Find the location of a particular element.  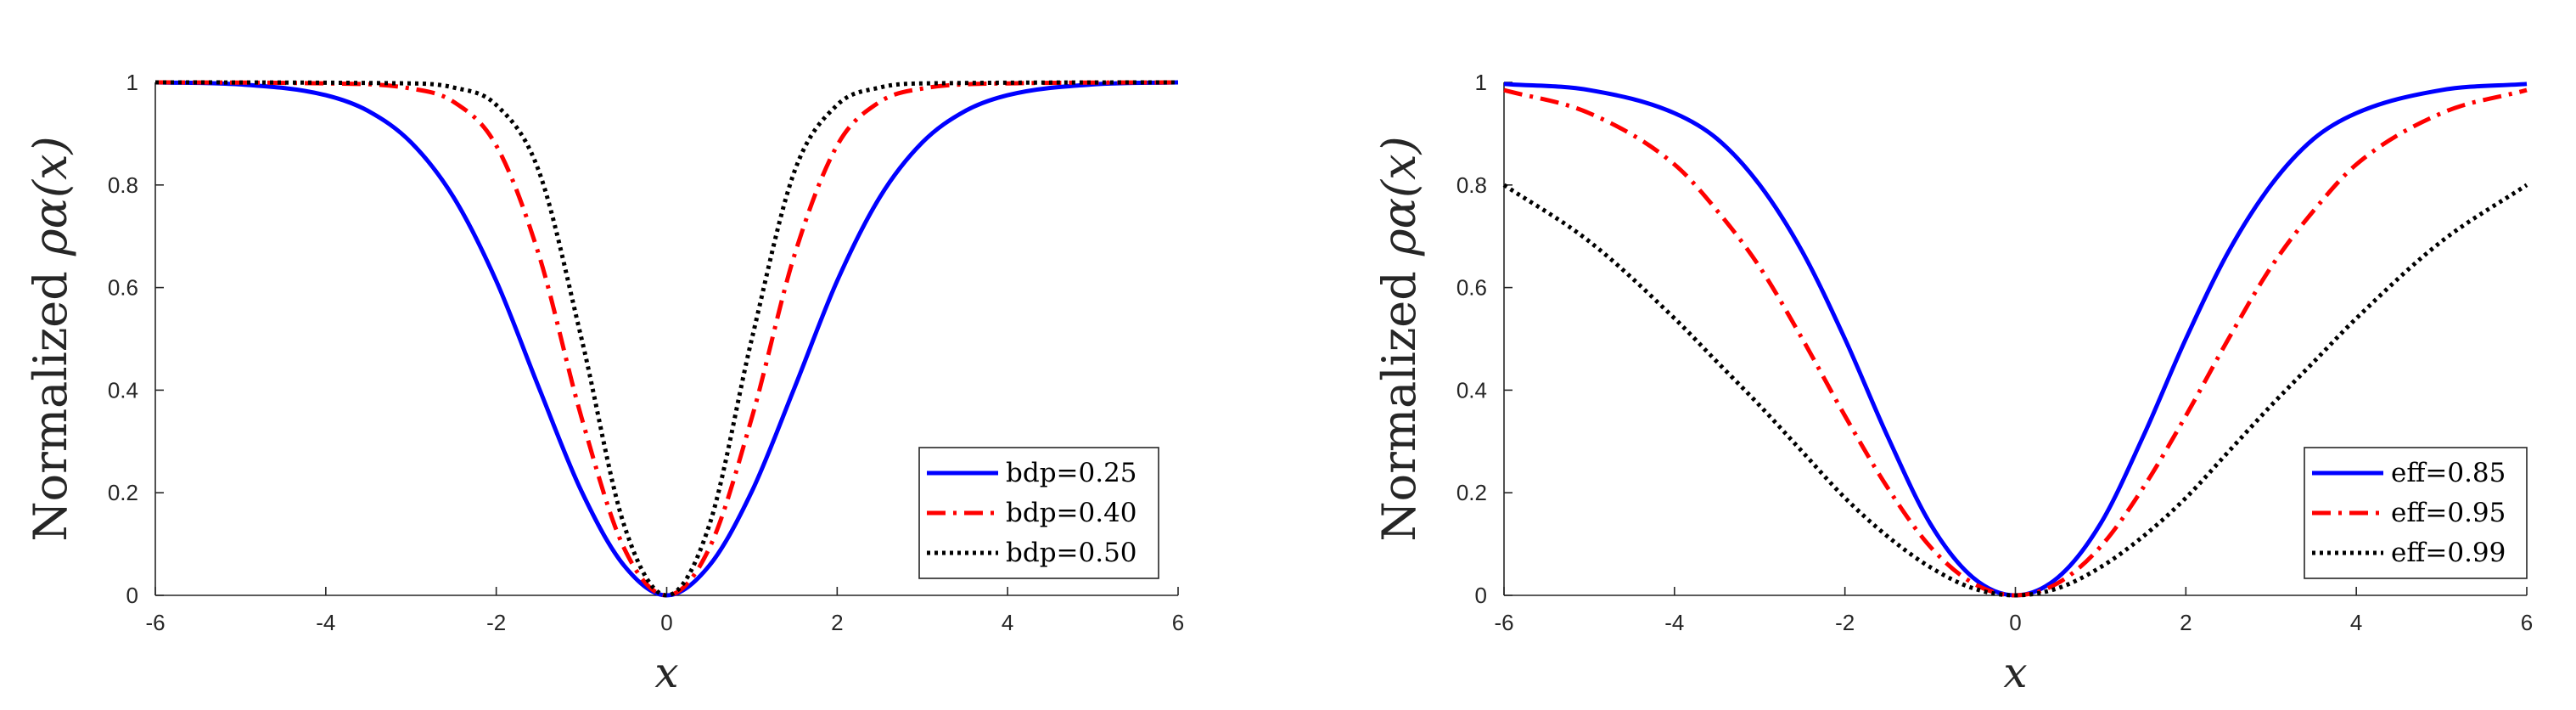

legend-entry: bdp=0.25 is located at coordinates (1071, 473).